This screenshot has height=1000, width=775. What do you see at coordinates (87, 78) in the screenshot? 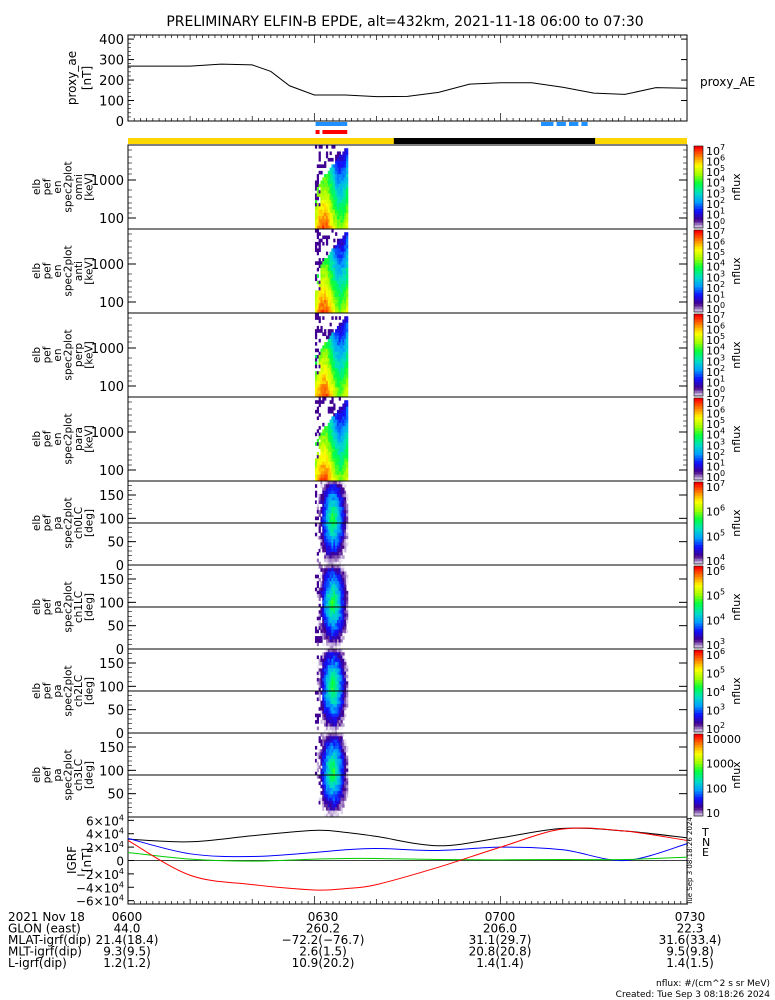
I see `y-axis-label: [nT]` at bounding box center [87, 78].